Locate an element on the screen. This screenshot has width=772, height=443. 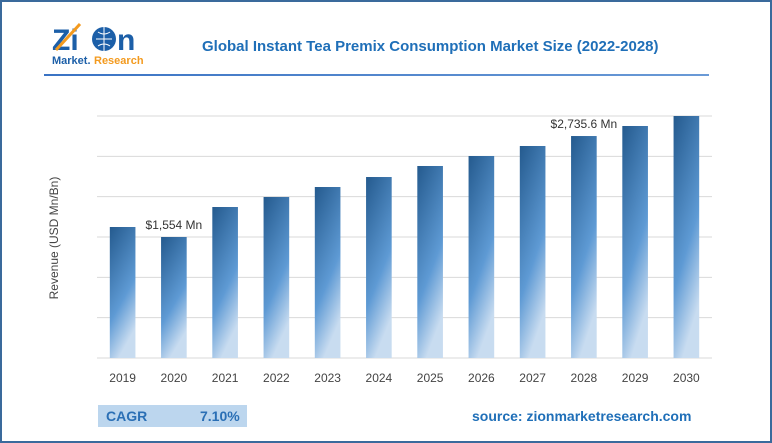
data-label: $2,735.6 Mn is located at coordinates (584, 124).